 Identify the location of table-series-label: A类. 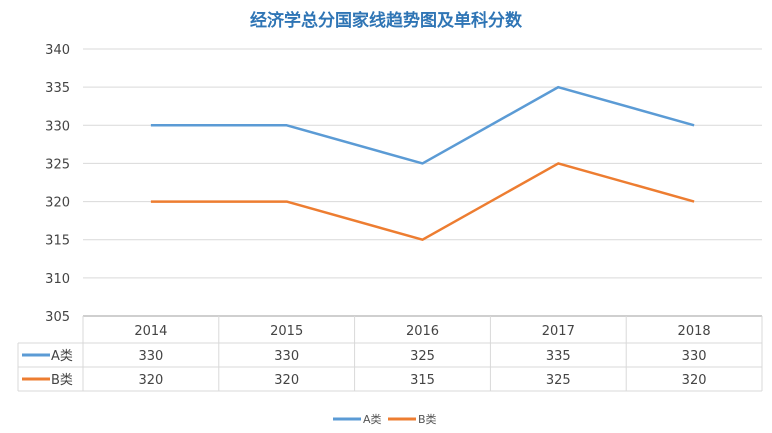
(62, 356).